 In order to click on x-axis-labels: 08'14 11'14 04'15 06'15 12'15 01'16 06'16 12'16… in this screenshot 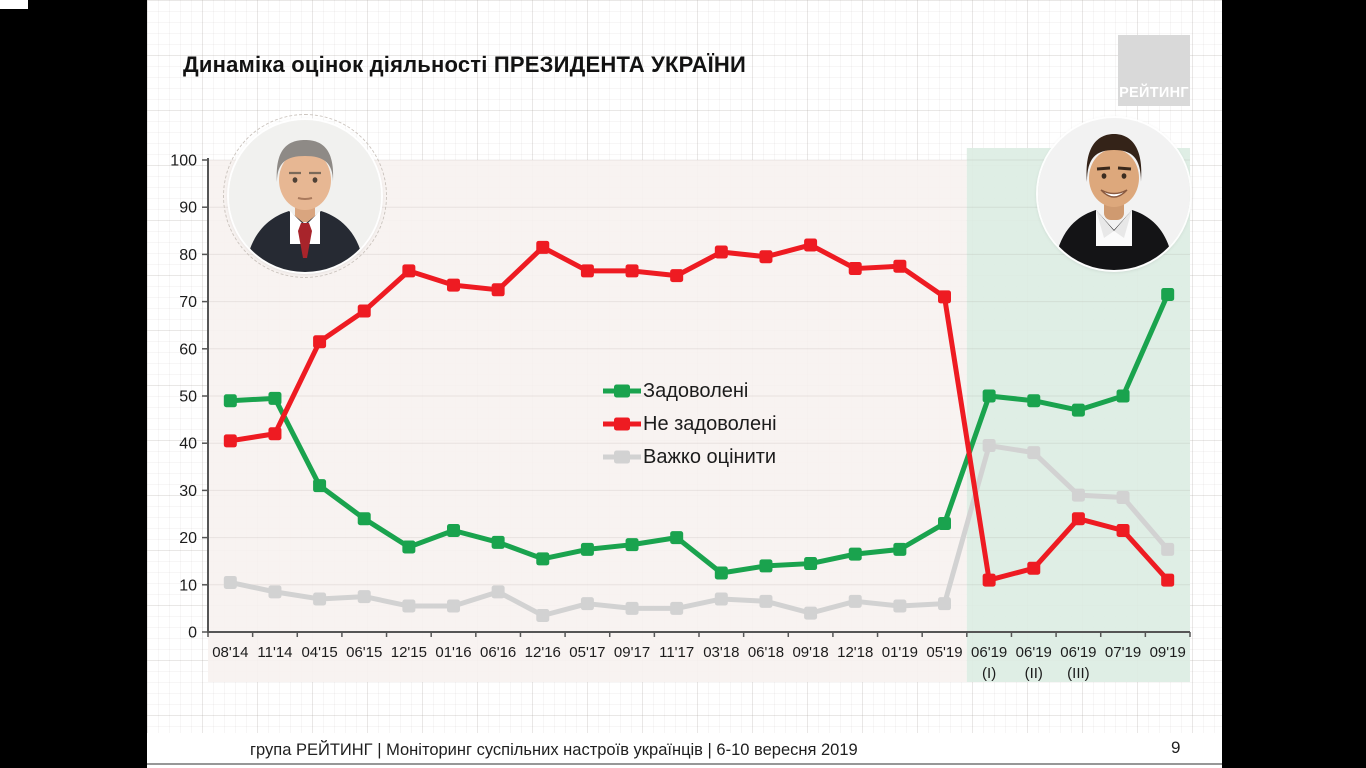, I will do `click(699, 657)`.